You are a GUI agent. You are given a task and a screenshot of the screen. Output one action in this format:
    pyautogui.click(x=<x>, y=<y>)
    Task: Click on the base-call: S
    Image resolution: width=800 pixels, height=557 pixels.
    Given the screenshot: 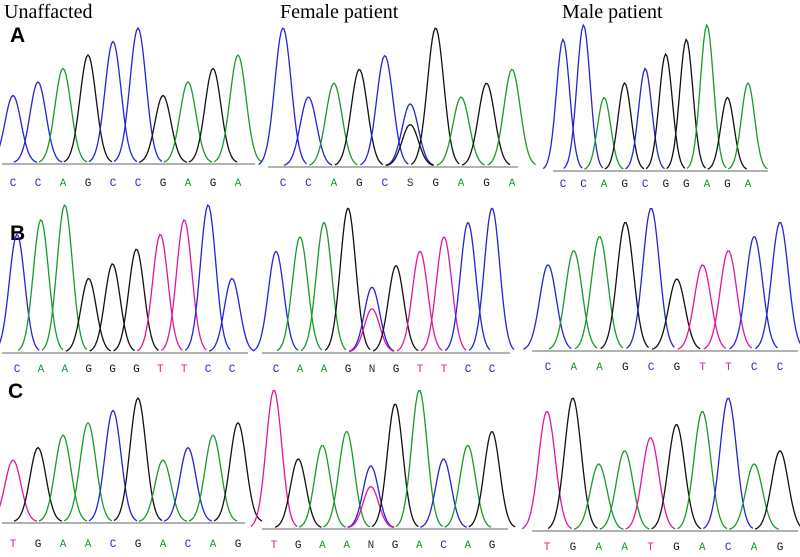 What is the action you would take?
    pyautogui.click(x=410, y=184)
    